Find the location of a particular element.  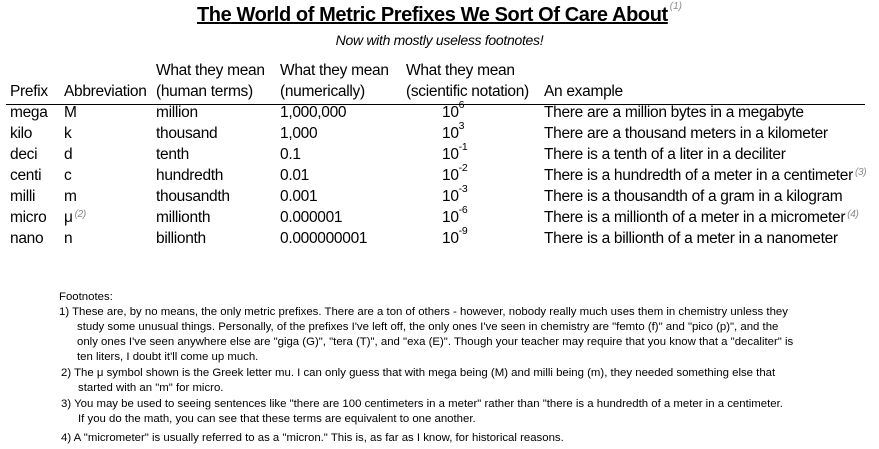

cell-abbreviation: c is located at coordinates (68, 176).